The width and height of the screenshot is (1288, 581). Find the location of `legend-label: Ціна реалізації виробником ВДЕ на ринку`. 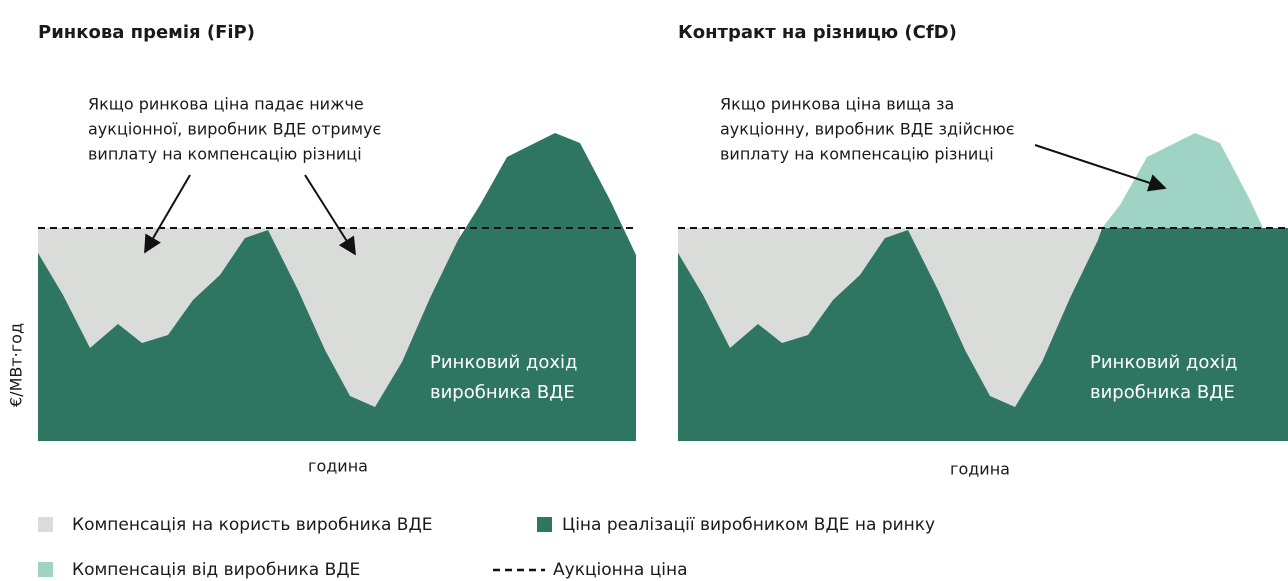

legend-label: Ціна реалізації виробником ВДЕ на ринку is located at coordinates (748, 525).